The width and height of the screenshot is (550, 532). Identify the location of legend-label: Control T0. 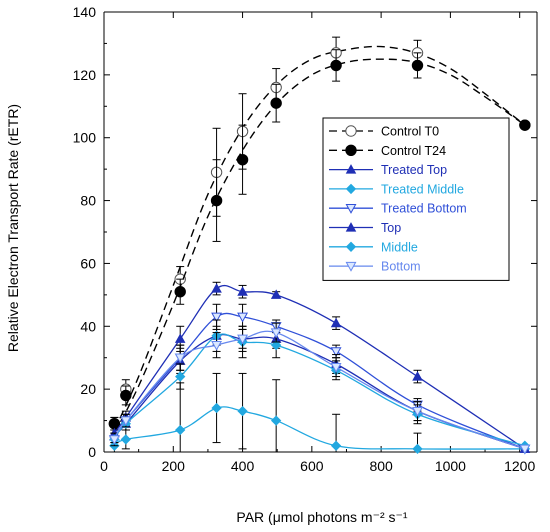
(410, 132).